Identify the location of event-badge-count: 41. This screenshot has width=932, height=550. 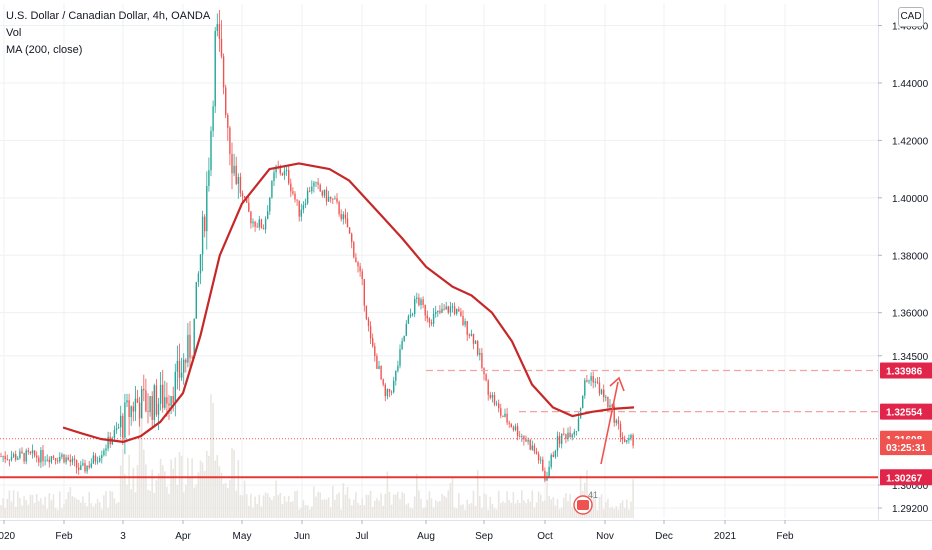
(593, 495).